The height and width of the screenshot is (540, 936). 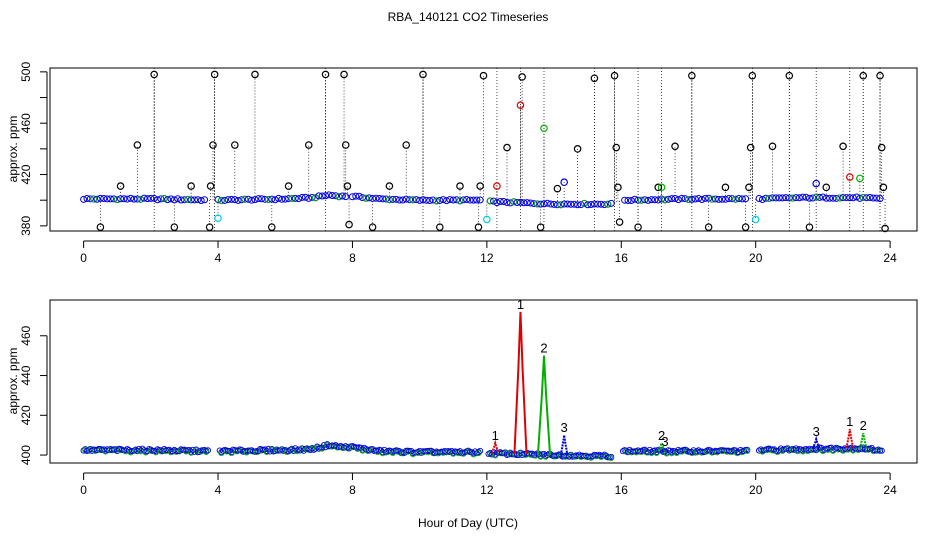 What do you see at coordinates (218, 490) in the screenshot?
I see `x-tick-label: 4` at bounding box center [218, 490].